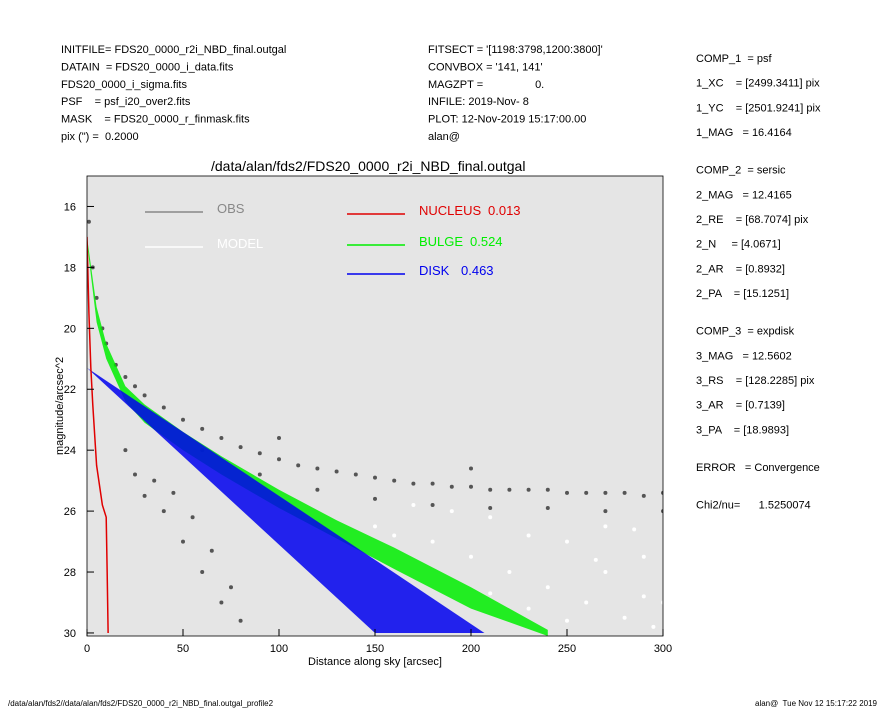 The height and width of the screenshot is (708, 885). I want to click on y-tick-label: 22, so click(70, 390).